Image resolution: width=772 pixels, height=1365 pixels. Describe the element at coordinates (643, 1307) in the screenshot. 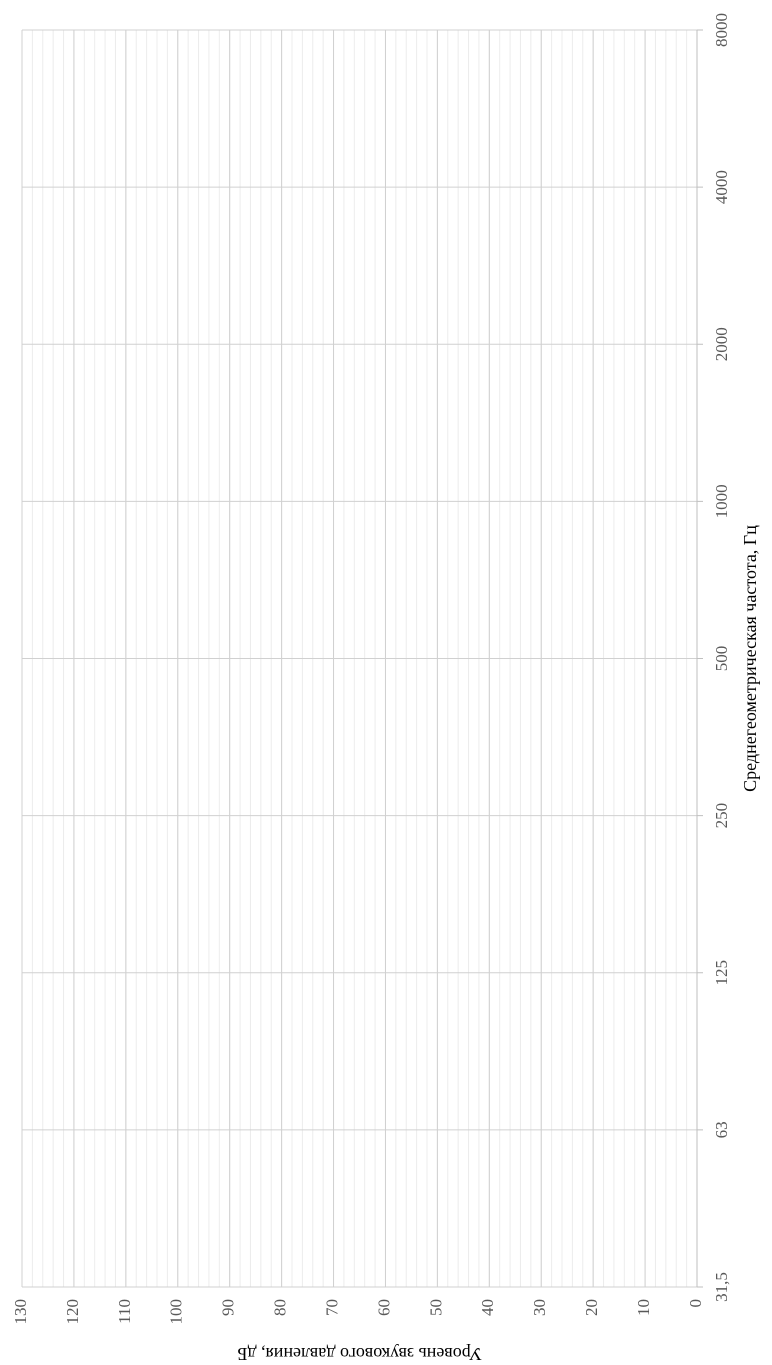

I see `y-tick-label: 10` at that location.